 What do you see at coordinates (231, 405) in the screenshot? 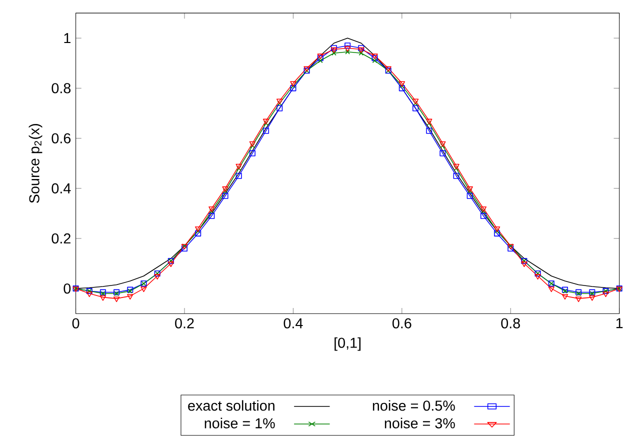
I see `legend-label: exact solution` at bounding box center [231, 405].